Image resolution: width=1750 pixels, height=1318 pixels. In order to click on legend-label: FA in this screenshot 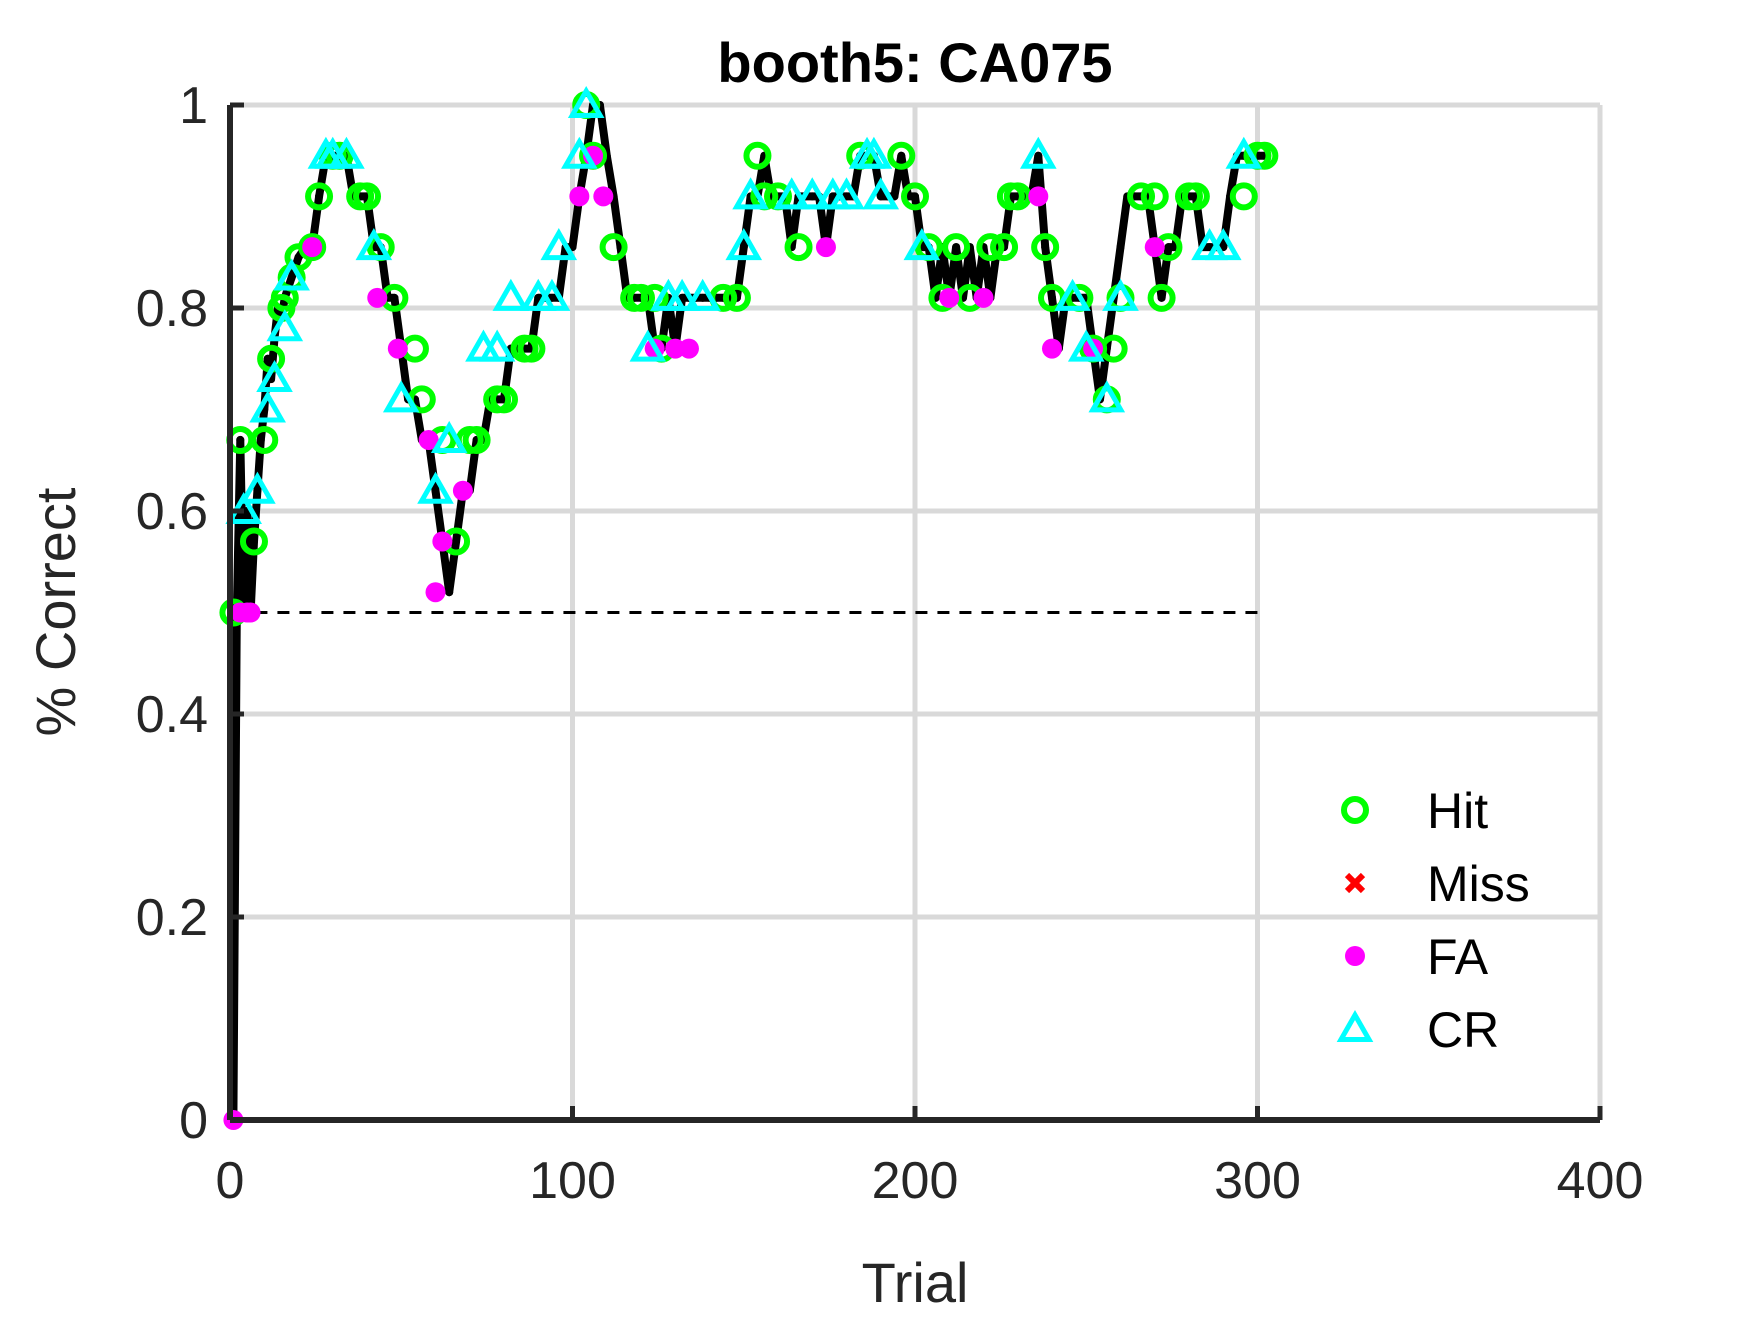, I will do `click(1458, 957)`.